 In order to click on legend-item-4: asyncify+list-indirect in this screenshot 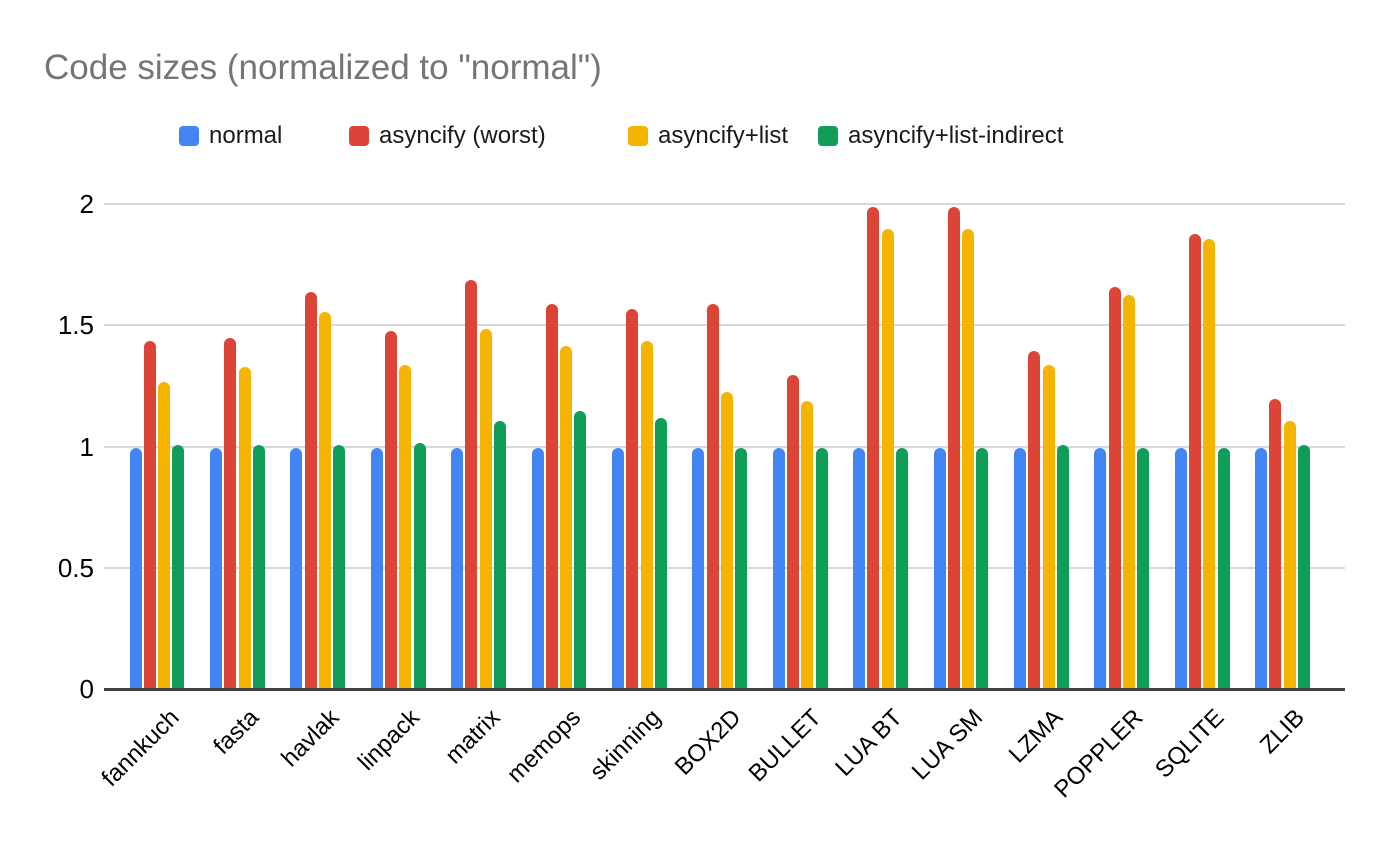, I will do `click(940, 136)`.